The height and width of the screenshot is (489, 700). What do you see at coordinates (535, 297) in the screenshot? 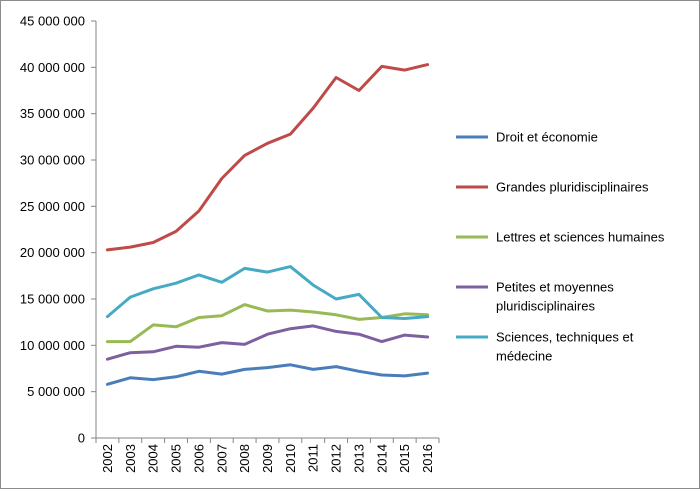
I see `legend-entry-petites-et-moyennes-pluridisciplinaires: Petites et moyennes pluridisciplinaires` at bounding box center [535, 297].